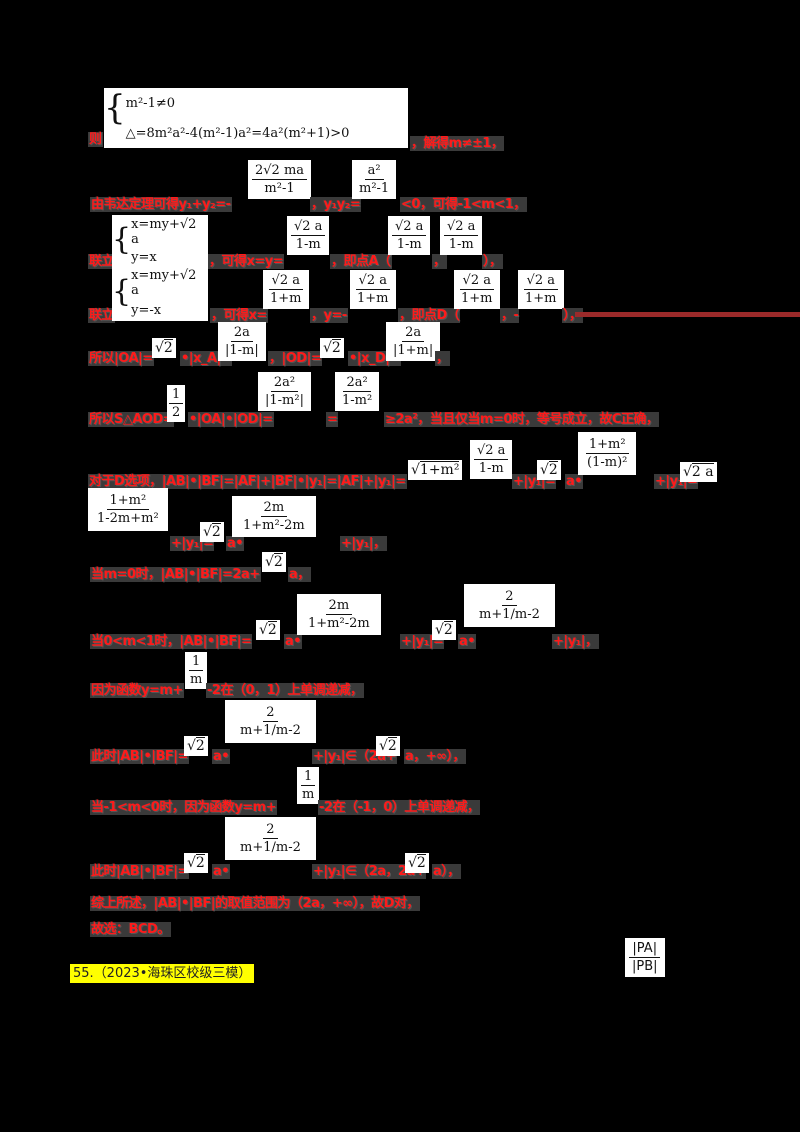 The height and width of the screenshot is (1132, 800). Describe the element at coordinates (492, 261) in the screenshot. I see `line-text: ），` at that location.